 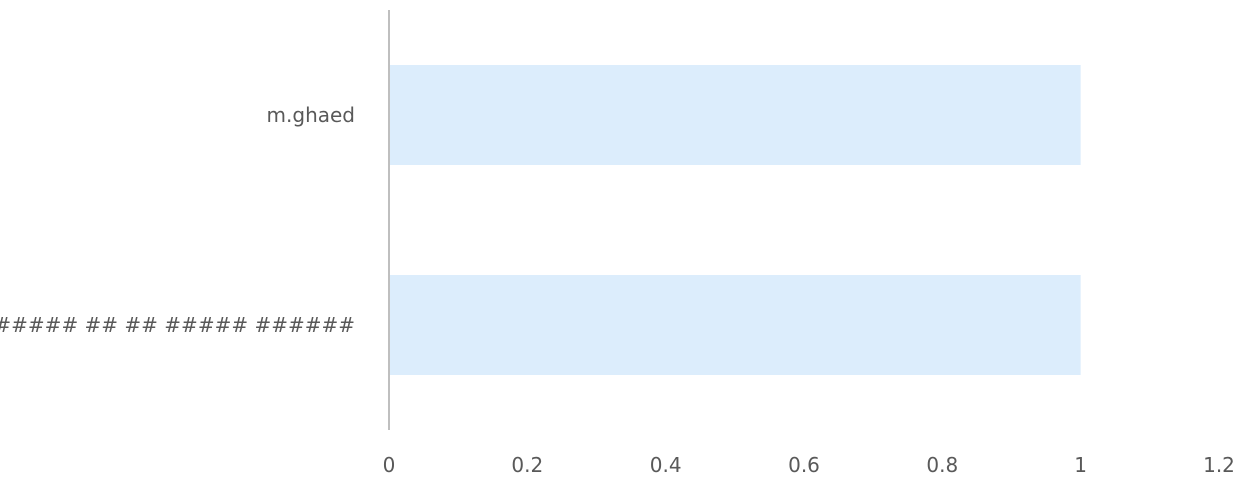 I want to click on x-tick-label-0: 0, so click(x=389, y=465).